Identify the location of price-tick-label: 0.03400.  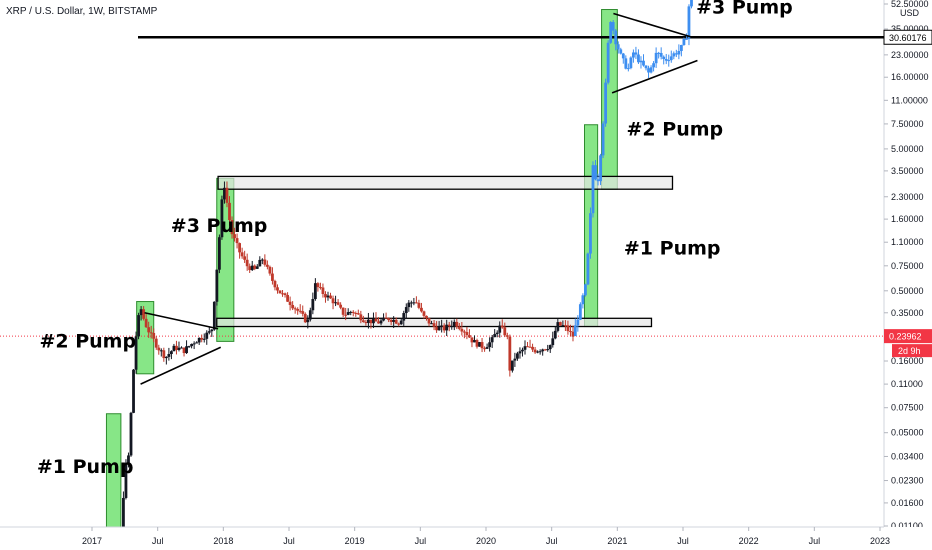
(907, 456).